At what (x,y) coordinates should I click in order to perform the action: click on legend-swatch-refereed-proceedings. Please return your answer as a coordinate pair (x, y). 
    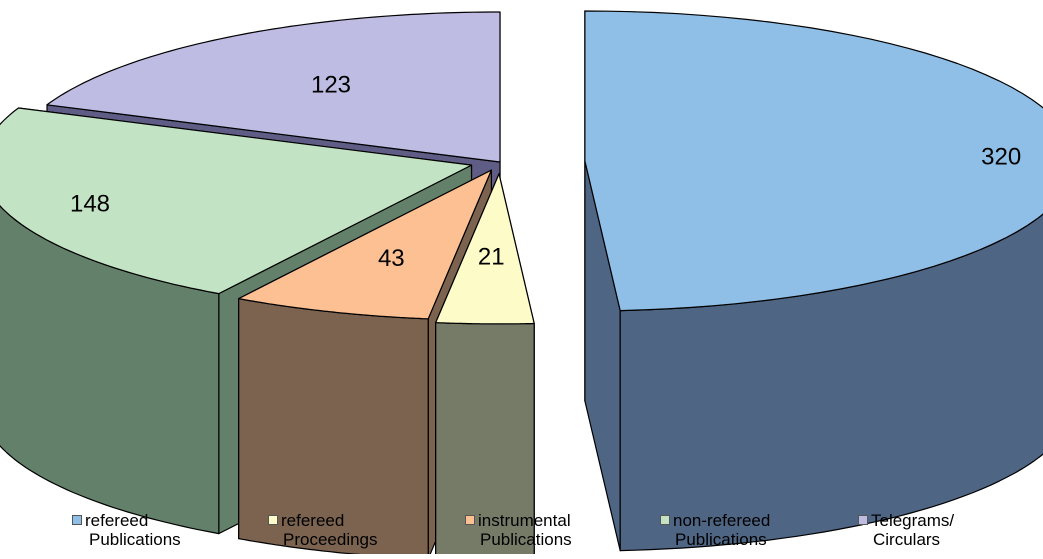
    Looking at the image, I should click on (273, 520).